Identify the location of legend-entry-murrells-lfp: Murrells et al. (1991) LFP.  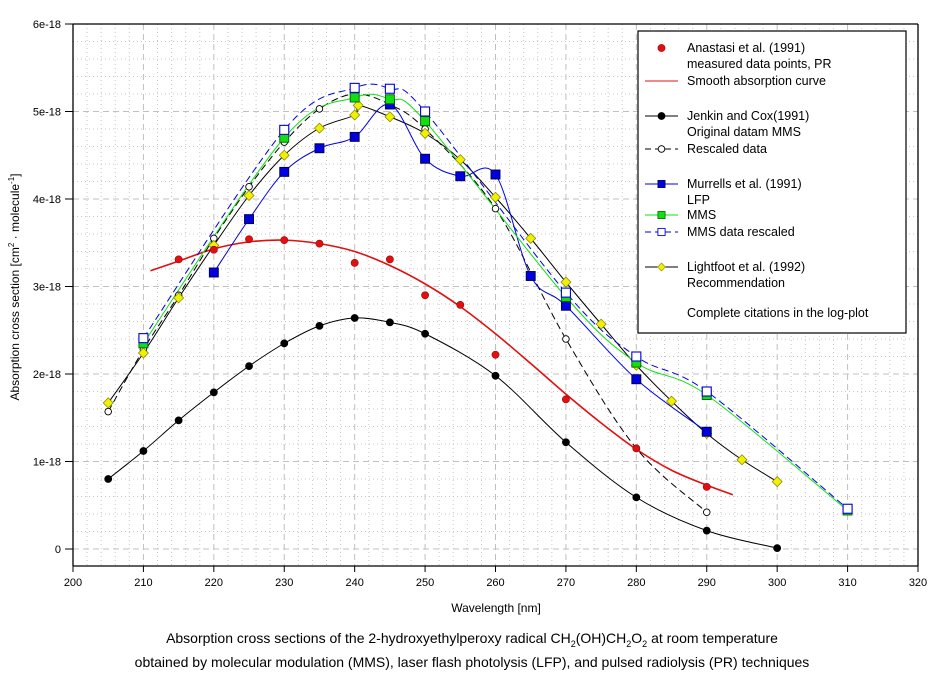
(723, 192).